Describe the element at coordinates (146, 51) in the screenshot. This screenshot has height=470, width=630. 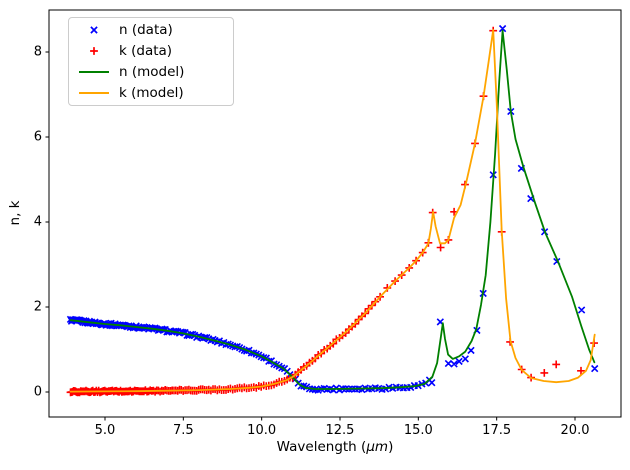
I see `legend-label: k (data)` at that location.